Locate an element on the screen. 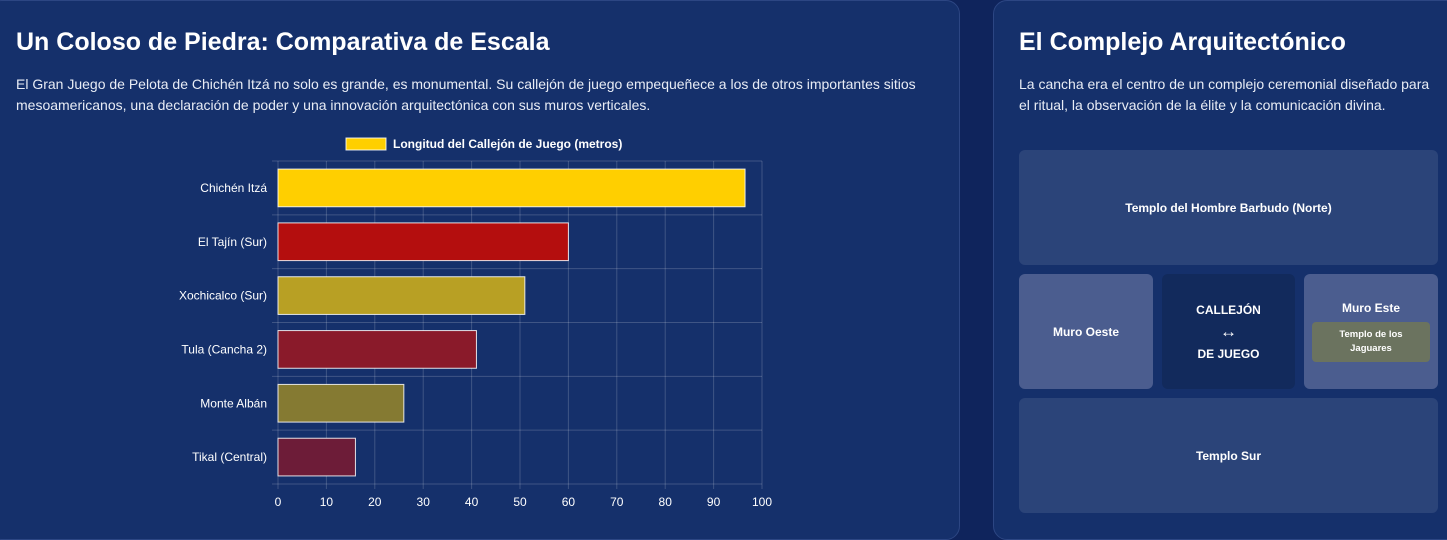 This screenshot has height=540, width=1447. x-tick-label: 100 is located at coordinates (762, 502).